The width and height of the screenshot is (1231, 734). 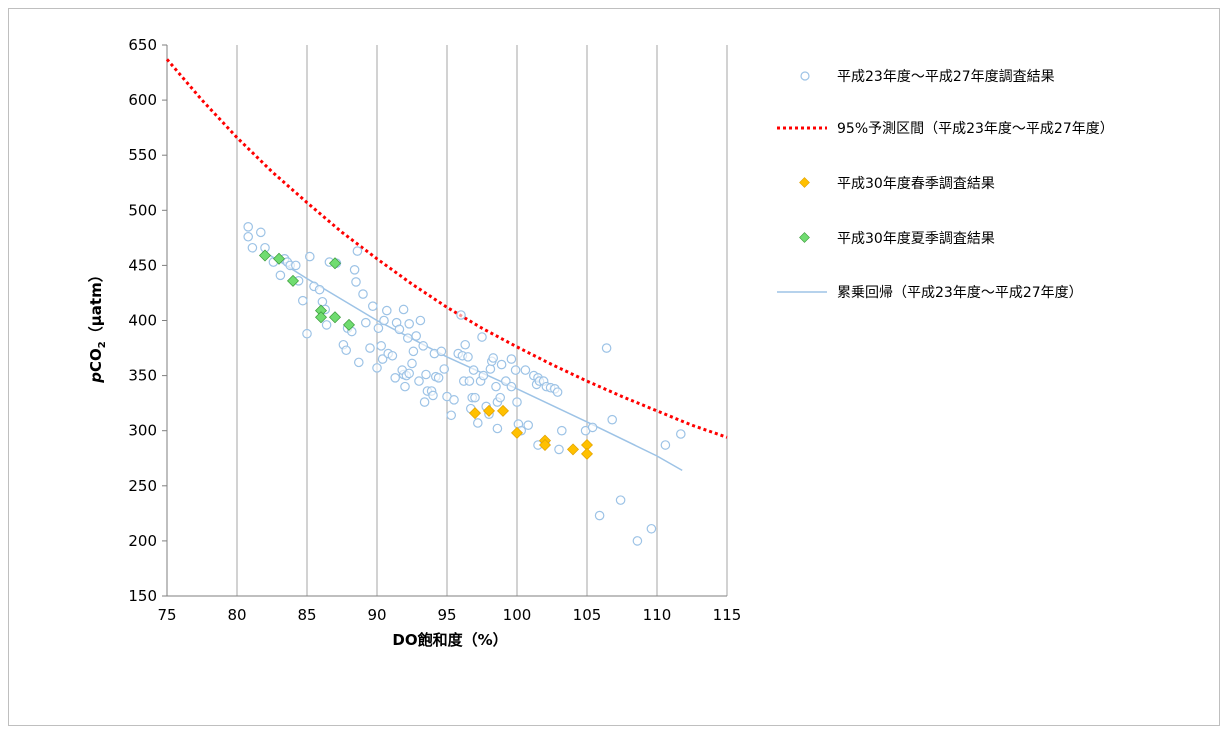 What do you see at coordinates (96, 378) in the screenshot?
I see `y-axis-title-italic: p` at bounding box center [96, 378].